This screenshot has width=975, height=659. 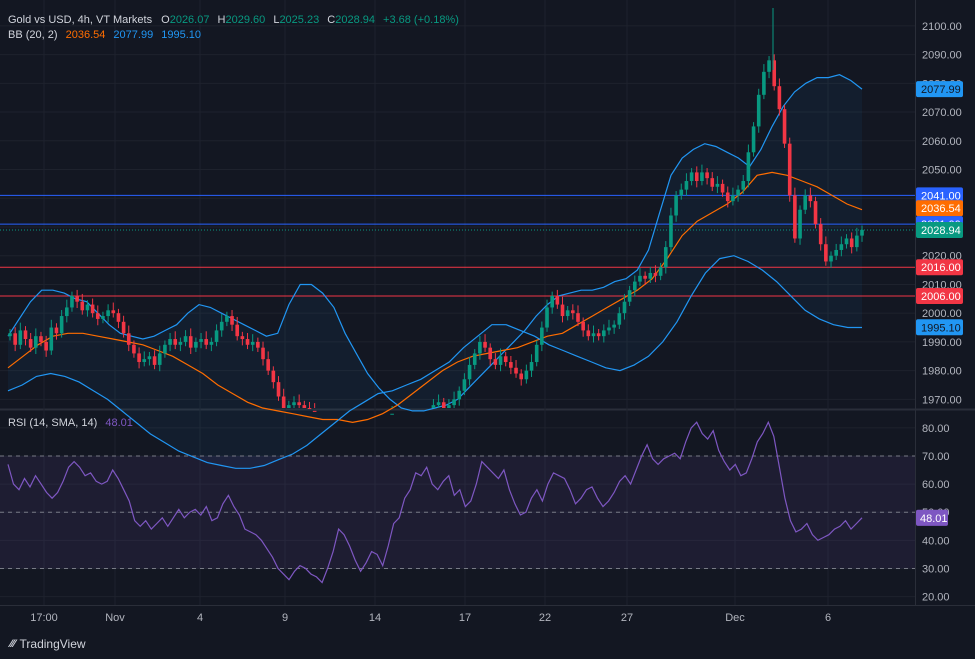 I want to click on bb-basis-value: 2036.54, so click(x=86, y=35).